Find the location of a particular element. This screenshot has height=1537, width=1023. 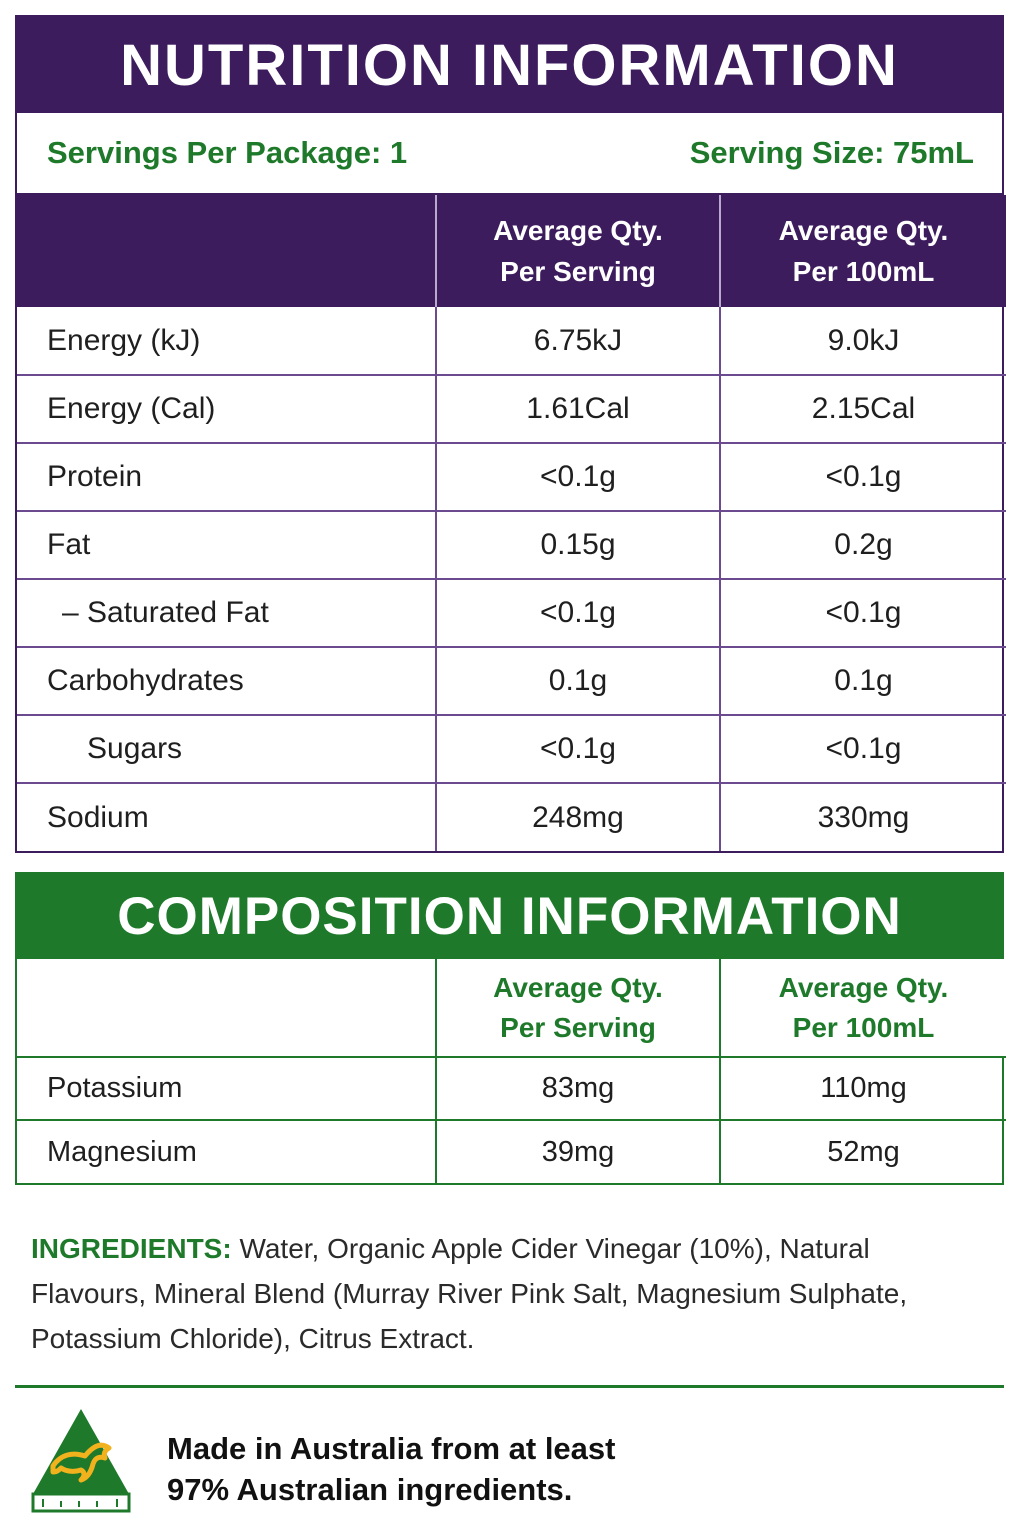

per-serving-value: 39mg is located at coordinates (577, 1151).